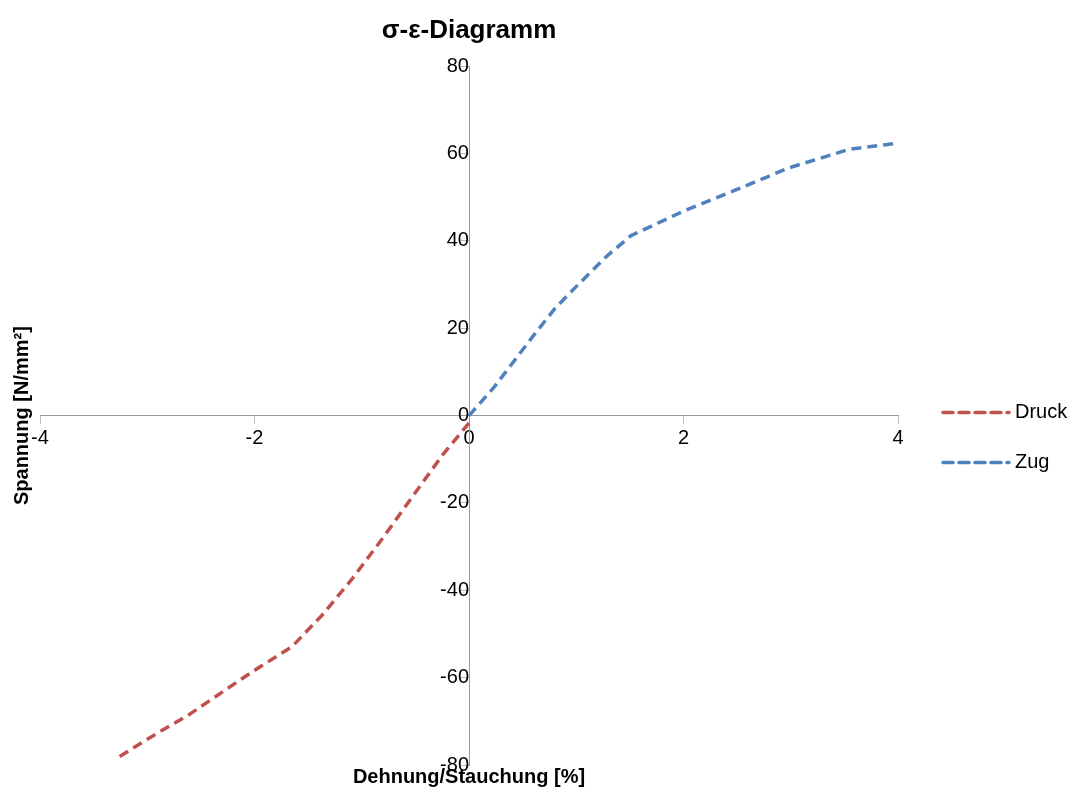 Image resolution: width=1088 pixels, height=787 pixels. What do you see at coordinates (463, 414) in the screenshot?
I see `y-tick-label: 0` at bounding box center [463, 414].